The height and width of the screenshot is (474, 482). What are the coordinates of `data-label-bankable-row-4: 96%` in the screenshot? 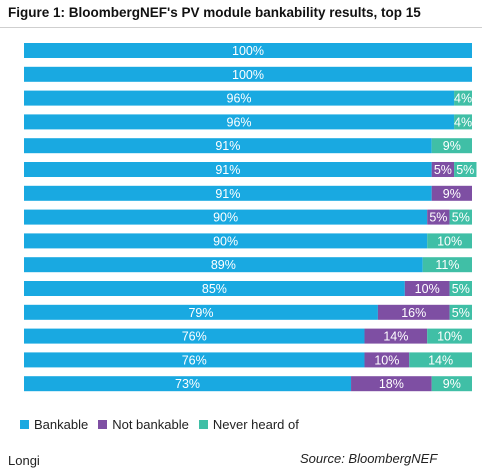 It's located at (239, 122).